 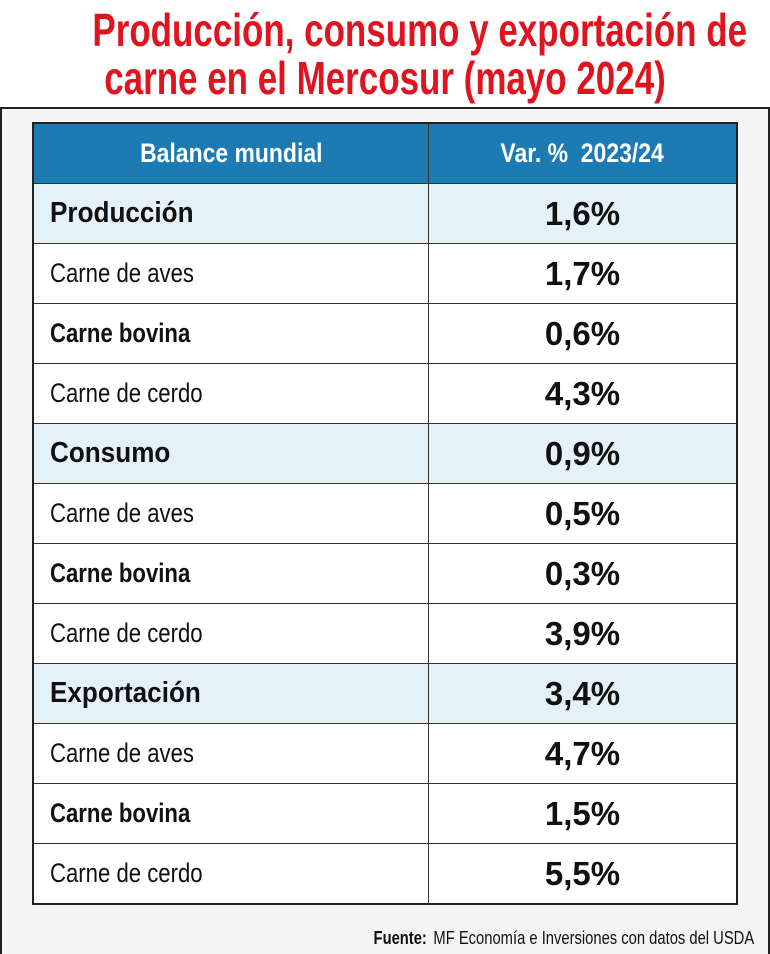 I want to click on value-cell: 3,4%, so click(x=583, y=693).